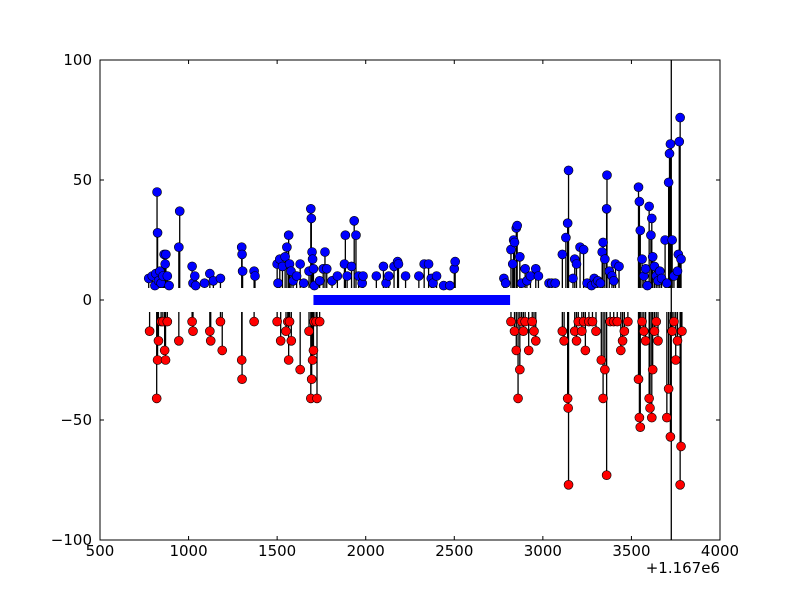 Image resolution: width=800 pixels, height=600 pixels. I want to click on x-tick-label: 500, so click(100, 551).